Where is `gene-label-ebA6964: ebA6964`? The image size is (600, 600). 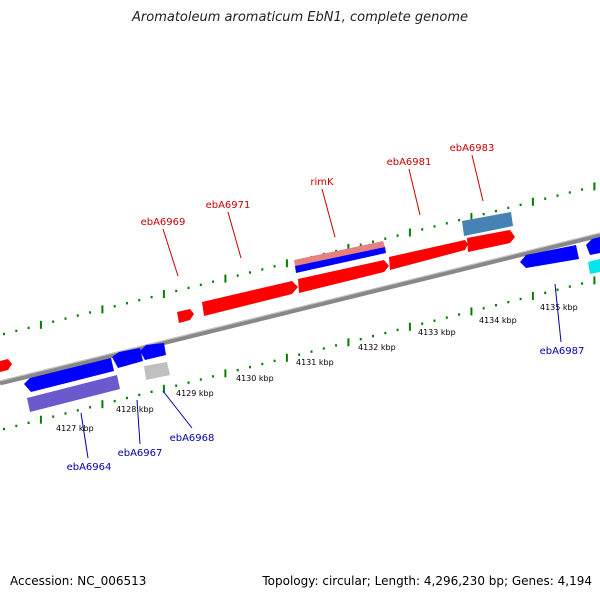 gene-label-ebA6964: ebA6964 is located at coordinates (89, 467).